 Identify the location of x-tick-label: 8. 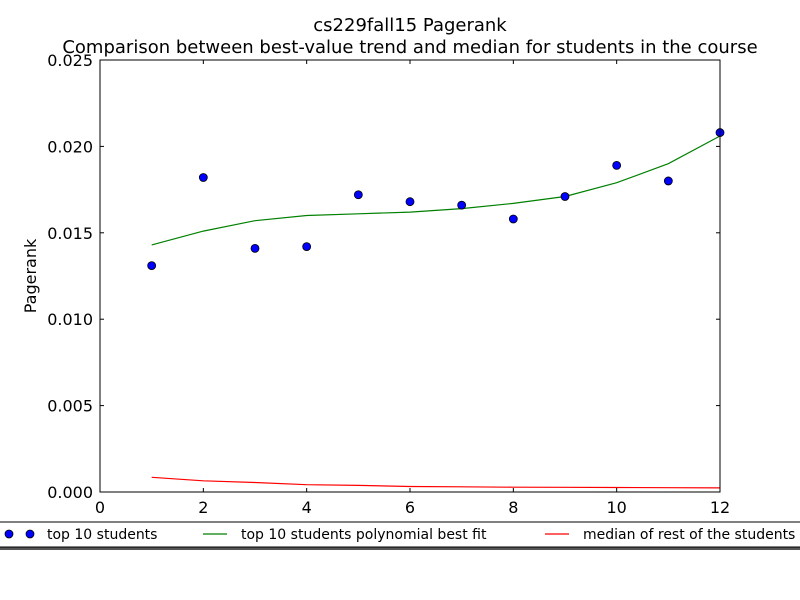
(513, 507).